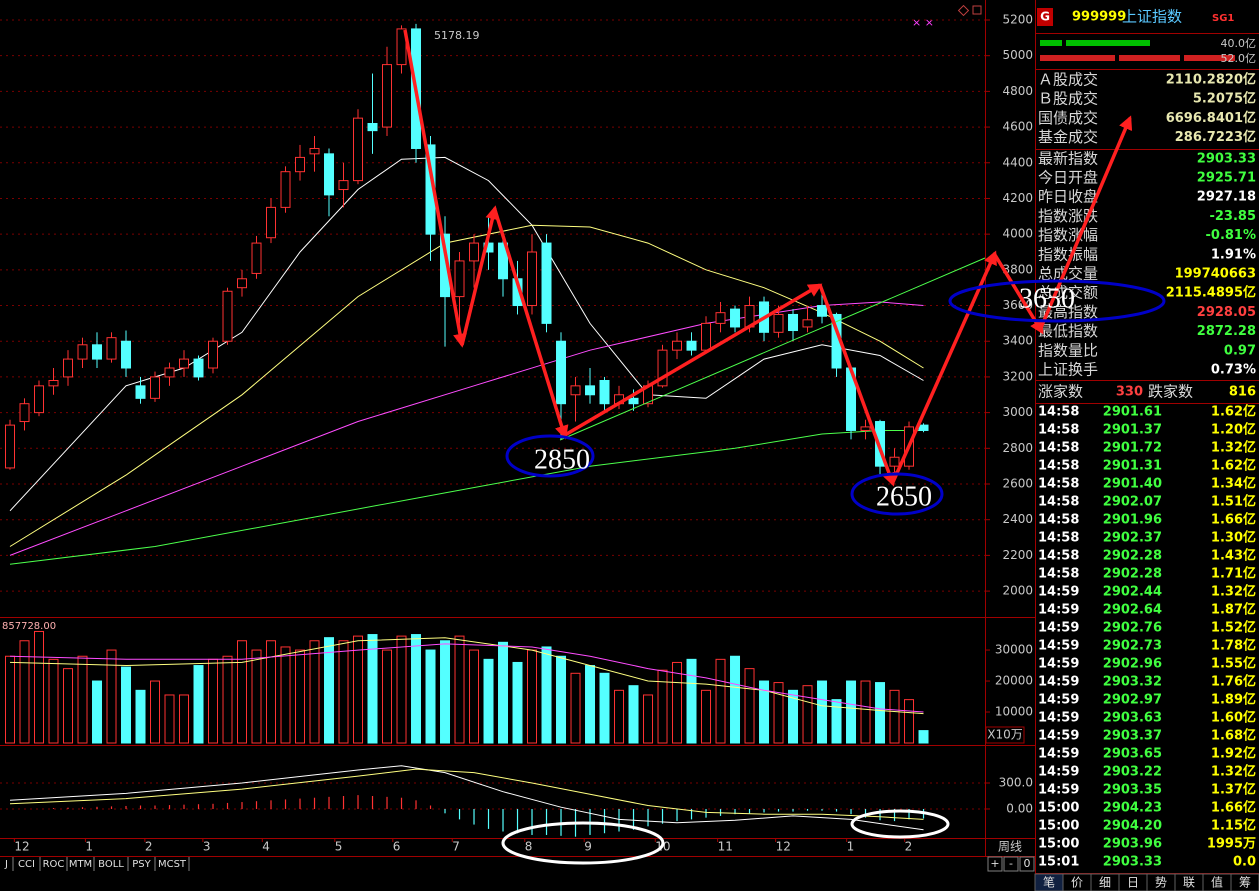 The image size is (1259, 891). What do you see at coordinates (1132, 610) in the screenshot?
I see `tick-price: 2902.64` at bounding box center [1132, 610].